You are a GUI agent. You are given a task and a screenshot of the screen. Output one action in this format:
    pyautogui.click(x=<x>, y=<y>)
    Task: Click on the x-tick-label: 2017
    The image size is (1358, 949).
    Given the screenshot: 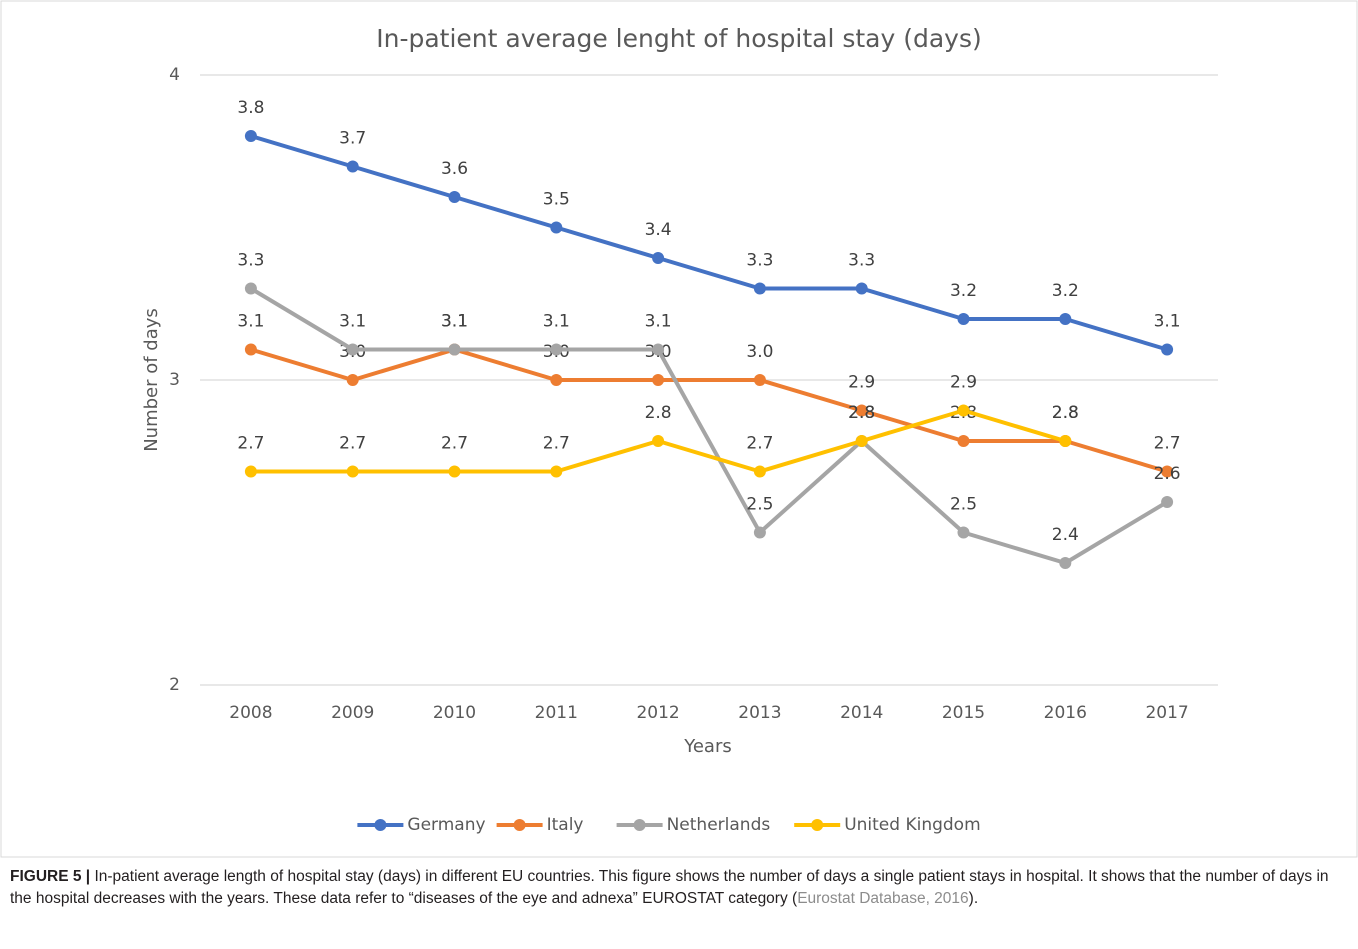 What is the action you would take?
    pyautogui.click(x=1166, y=713)
    